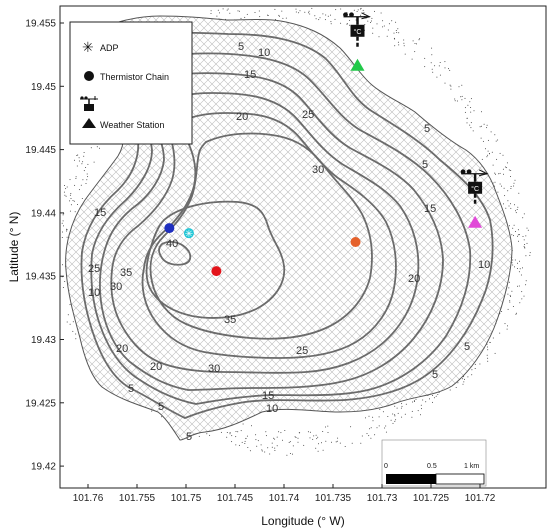 Image resolution: width=550 pixels, height=532 pixels. What do you see at coordinates (480, 498) in the screenshot?
I see `x-tick-label: 101.72` at bounding box center [480, 498].